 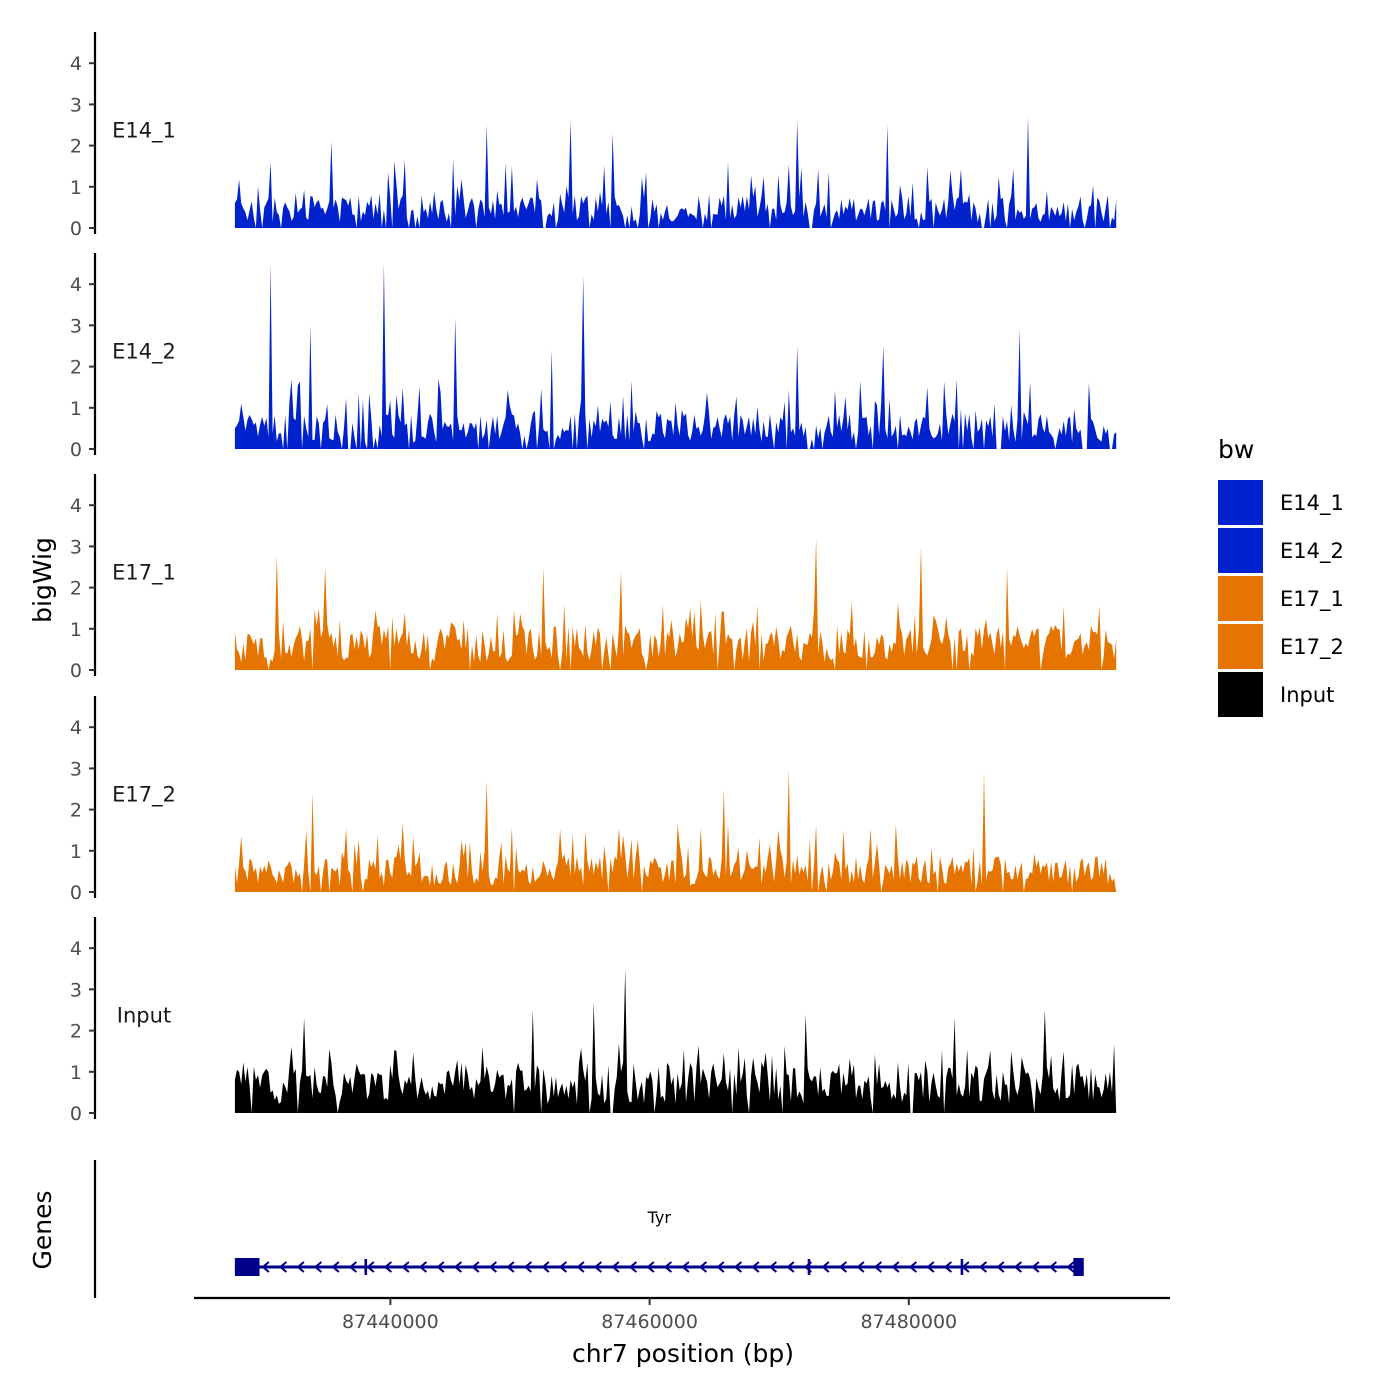 I want to click on track-label: E17_1, so click(x=144, y=572).